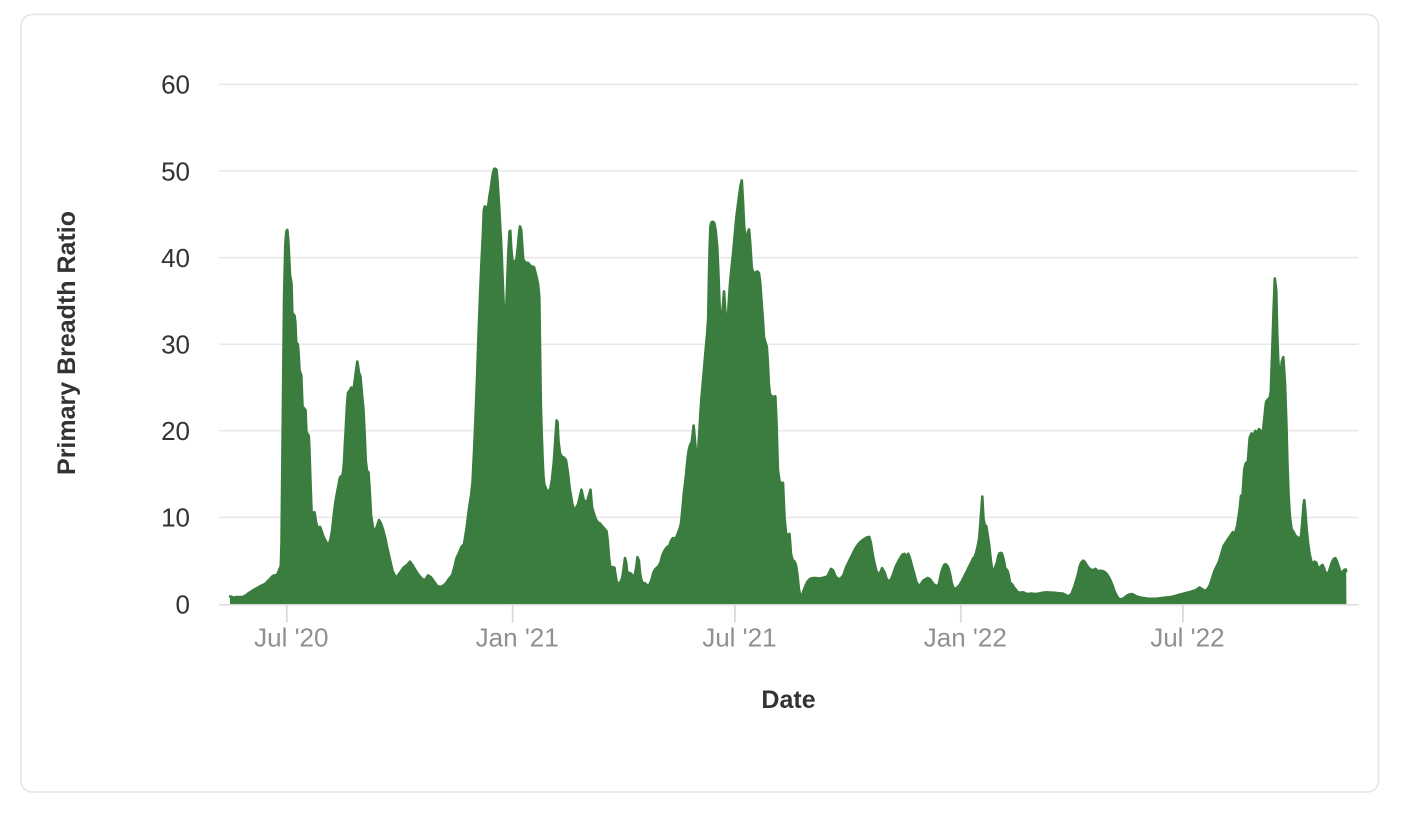 The image size is (1406, 823). What do you see at coordinates (739, 638) in the screenshot?
I see `svg-text: Jul '21` at bounding box center [739, 638].